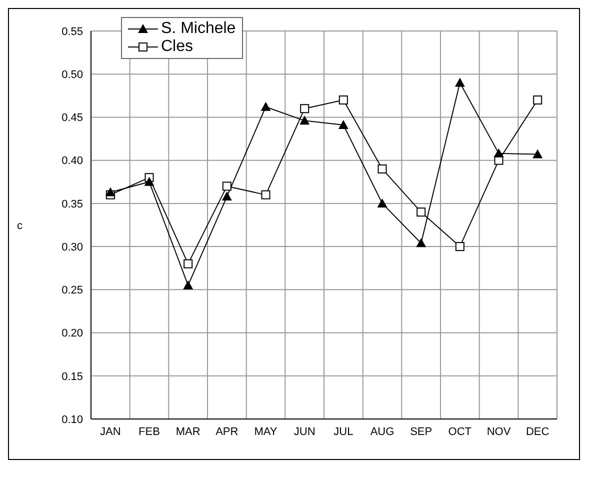  What do you see at coordinates (305, 432) in the screenshot?
I see `x-tick-label: JUN` at bounding box center [305, 432].